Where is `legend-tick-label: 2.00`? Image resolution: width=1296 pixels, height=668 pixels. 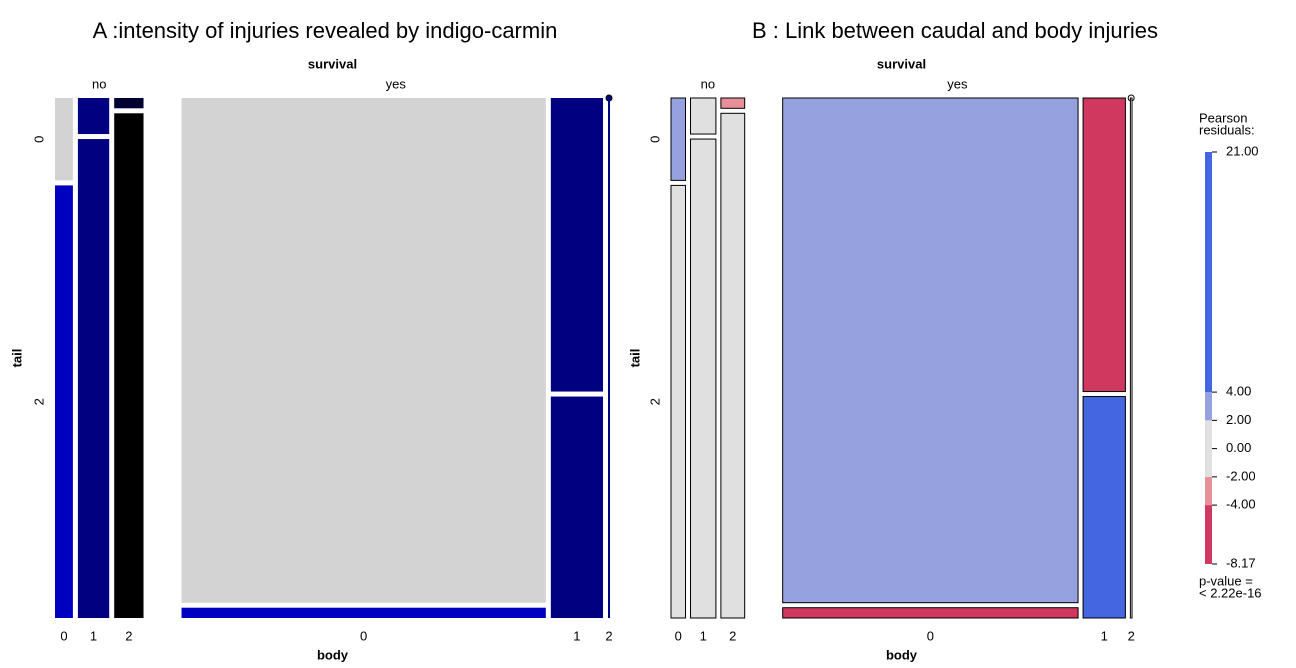
legend-tick-label: 2.00 is located at coordinates (1238, 419).